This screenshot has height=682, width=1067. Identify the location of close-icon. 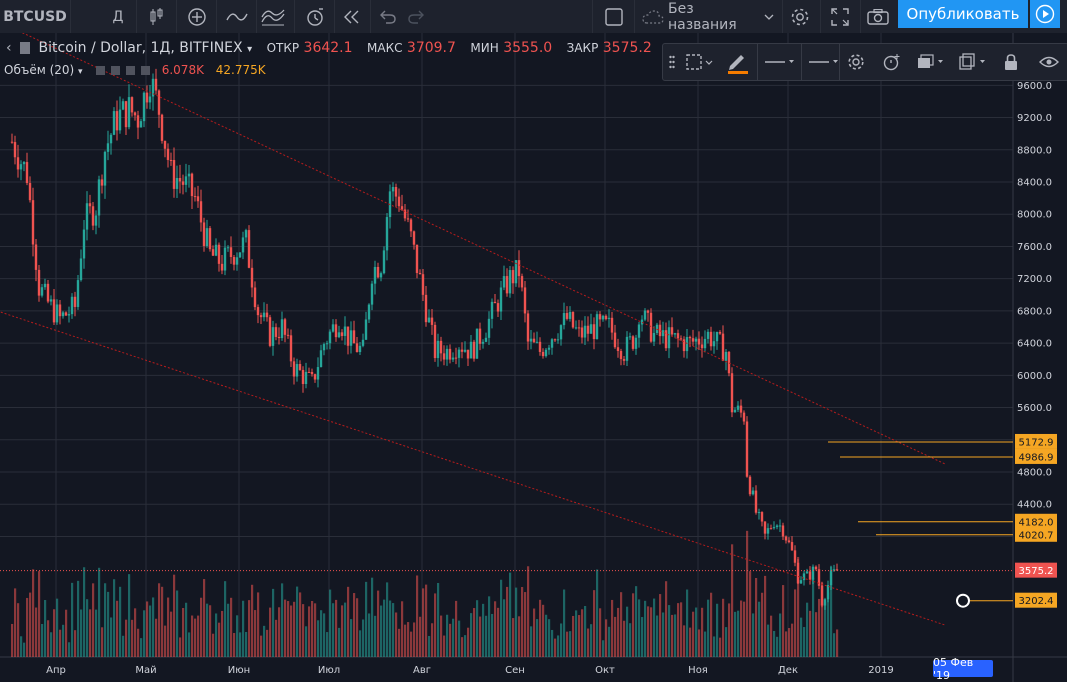
(131, 70).